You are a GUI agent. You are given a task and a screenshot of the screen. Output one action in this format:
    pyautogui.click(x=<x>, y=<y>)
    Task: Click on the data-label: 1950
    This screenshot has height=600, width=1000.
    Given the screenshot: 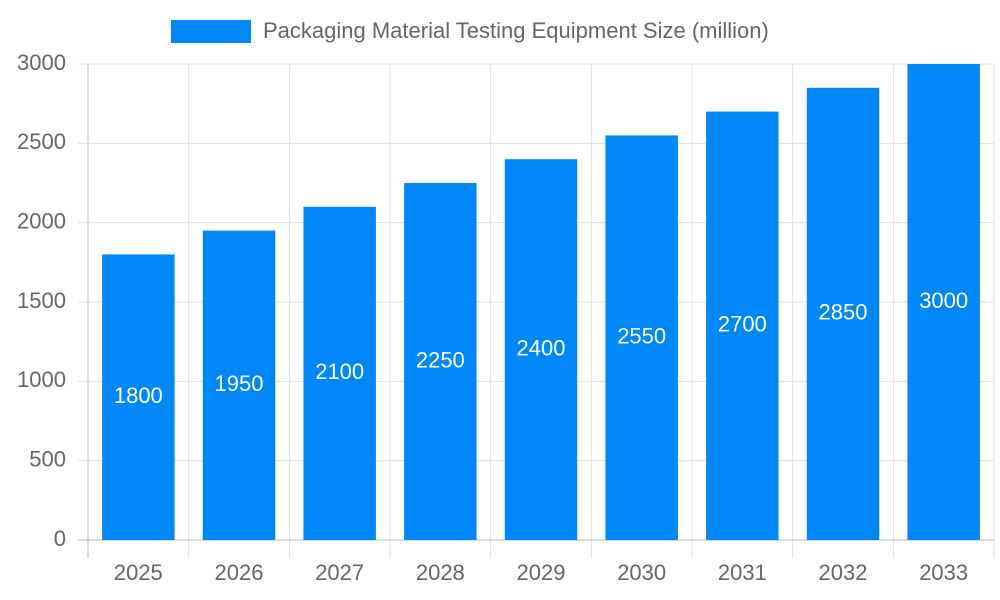 What is the action you would take?
    pyautogui.click(x=239, y=383)
    